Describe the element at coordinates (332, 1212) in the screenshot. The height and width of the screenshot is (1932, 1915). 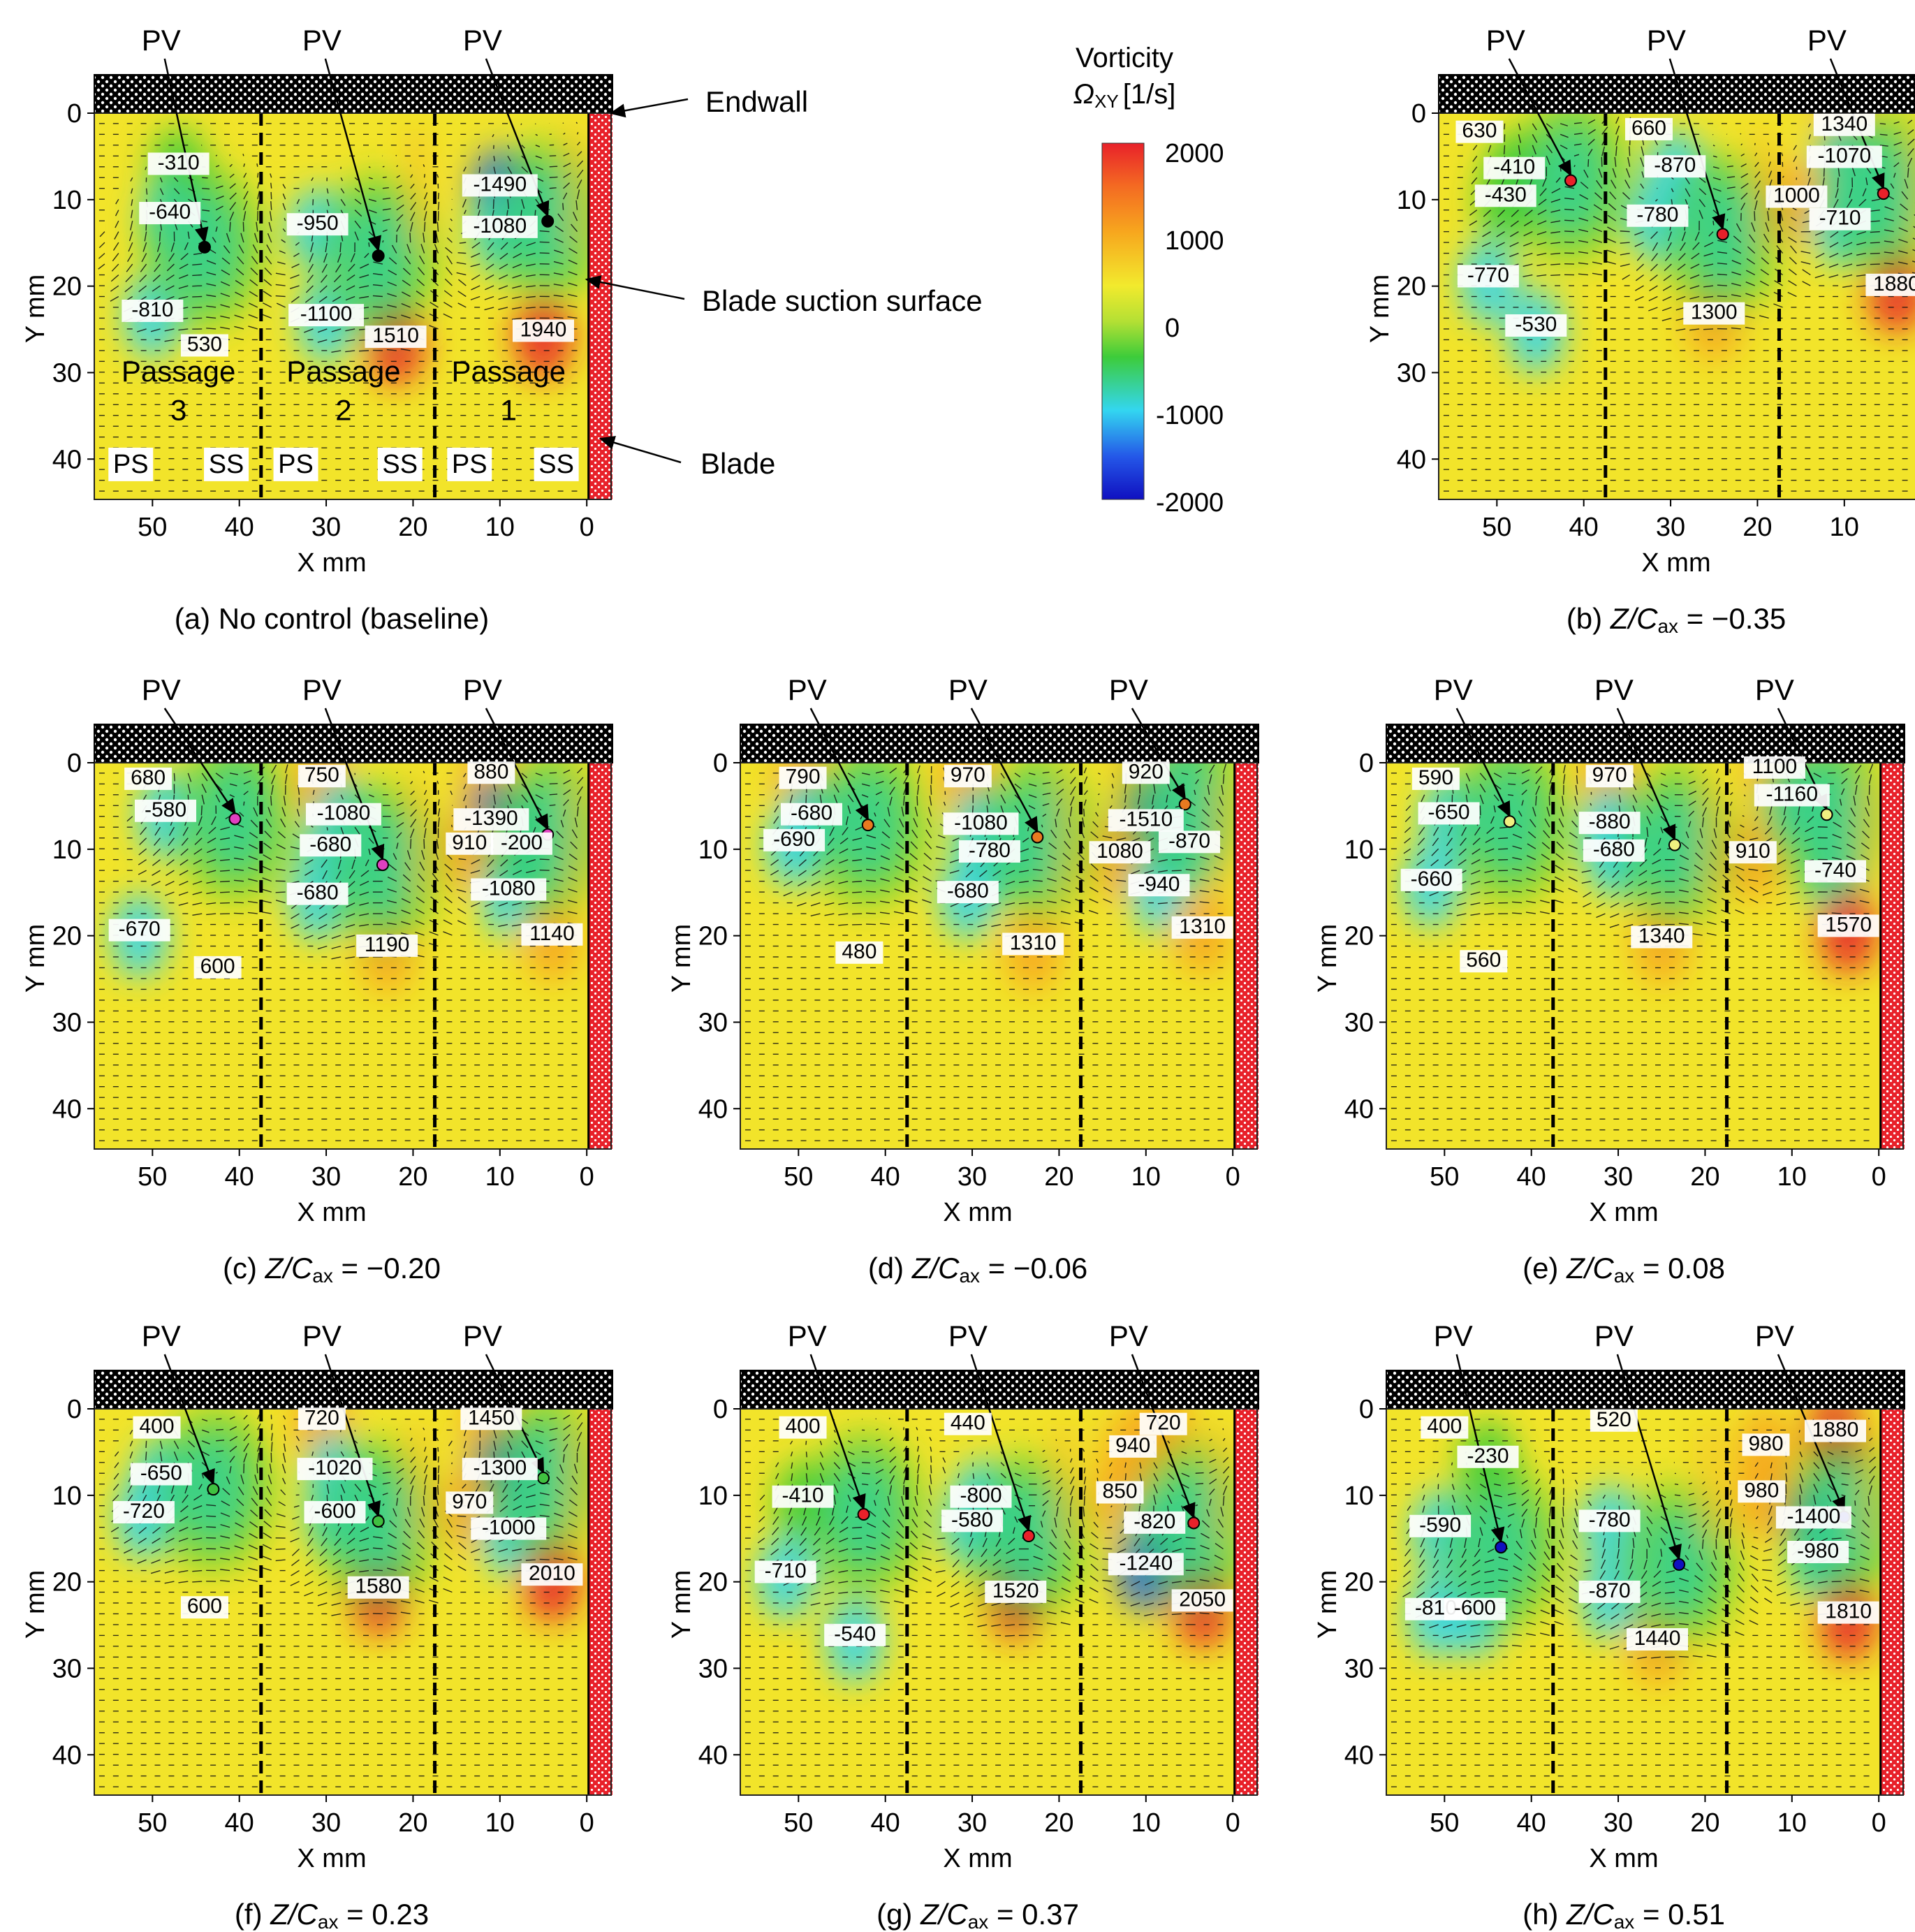
I see `x-axis-label: X mm` at that location.